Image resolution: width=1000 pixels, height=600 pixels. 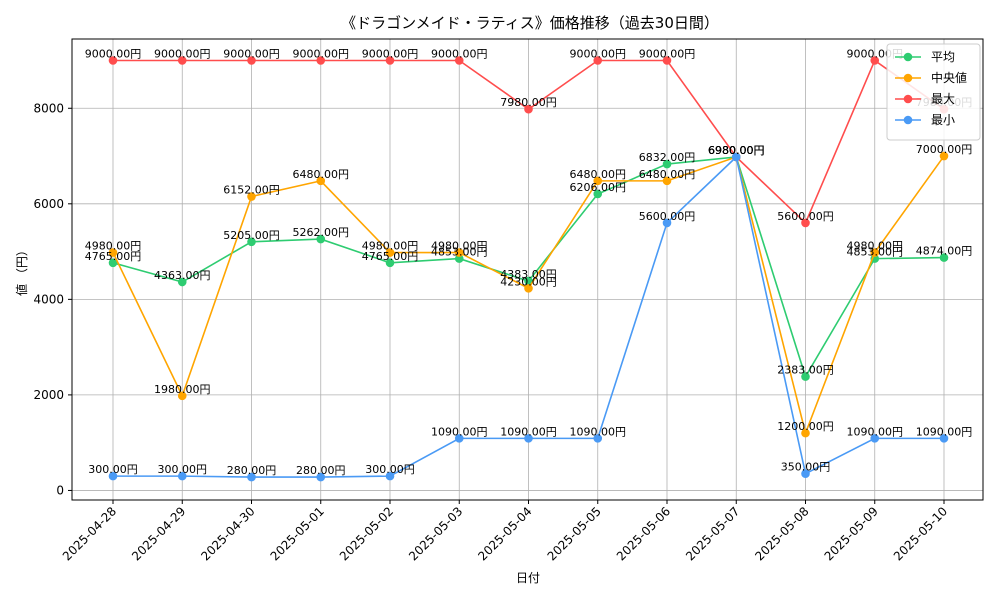 What do you see at coordinates (435, 533) in the screenshot?
I see `x-tick-label: 2025-05-03` at bounding box center [435, 533].